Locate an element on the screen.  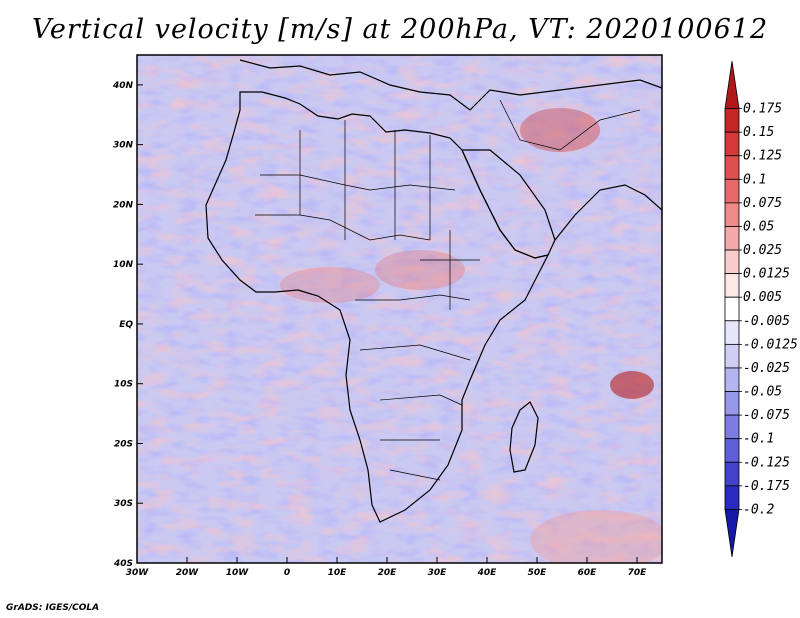
x-tick-label: 40E is located at coordinates (487, 573).